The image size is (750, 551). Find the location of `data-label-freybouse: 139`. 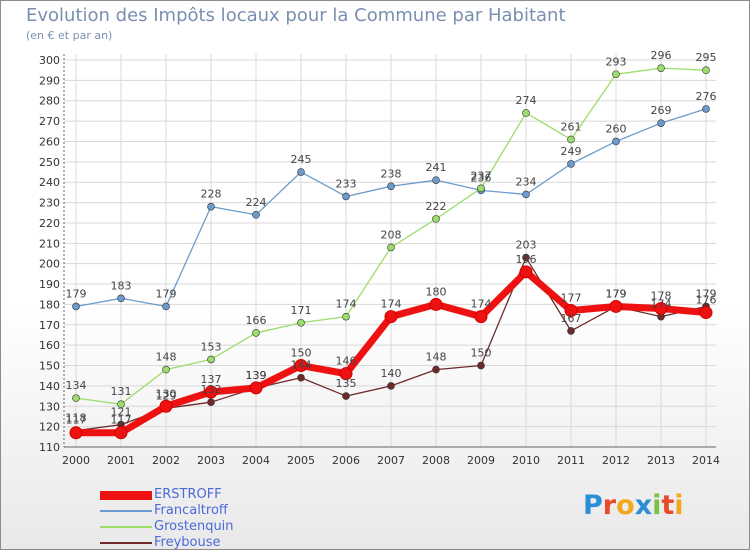

data-label-freybouse: 139 is located at coordinates (256, 375).